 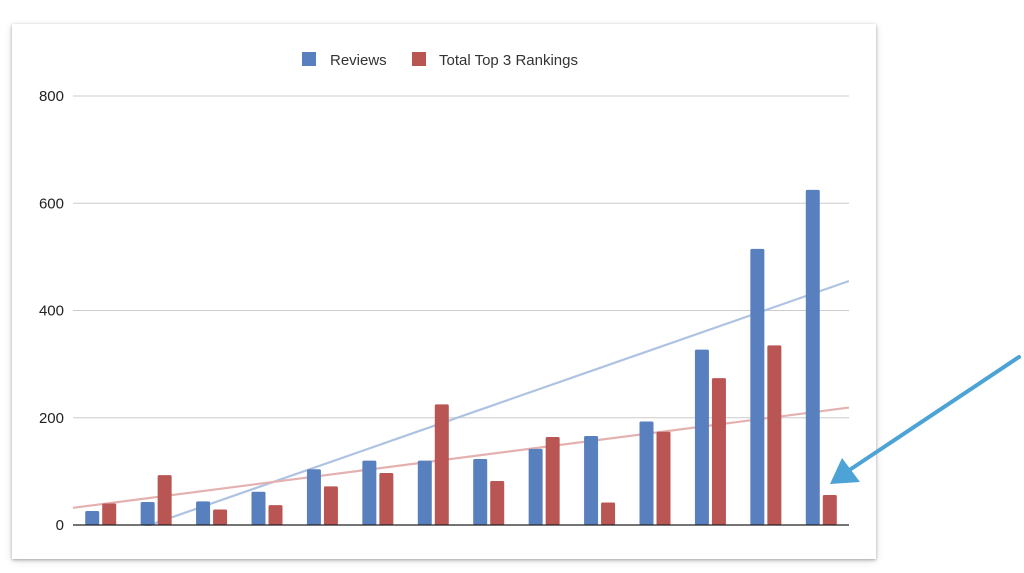 I want to click on y-tick-label: 600, so click(x=51, y=203).